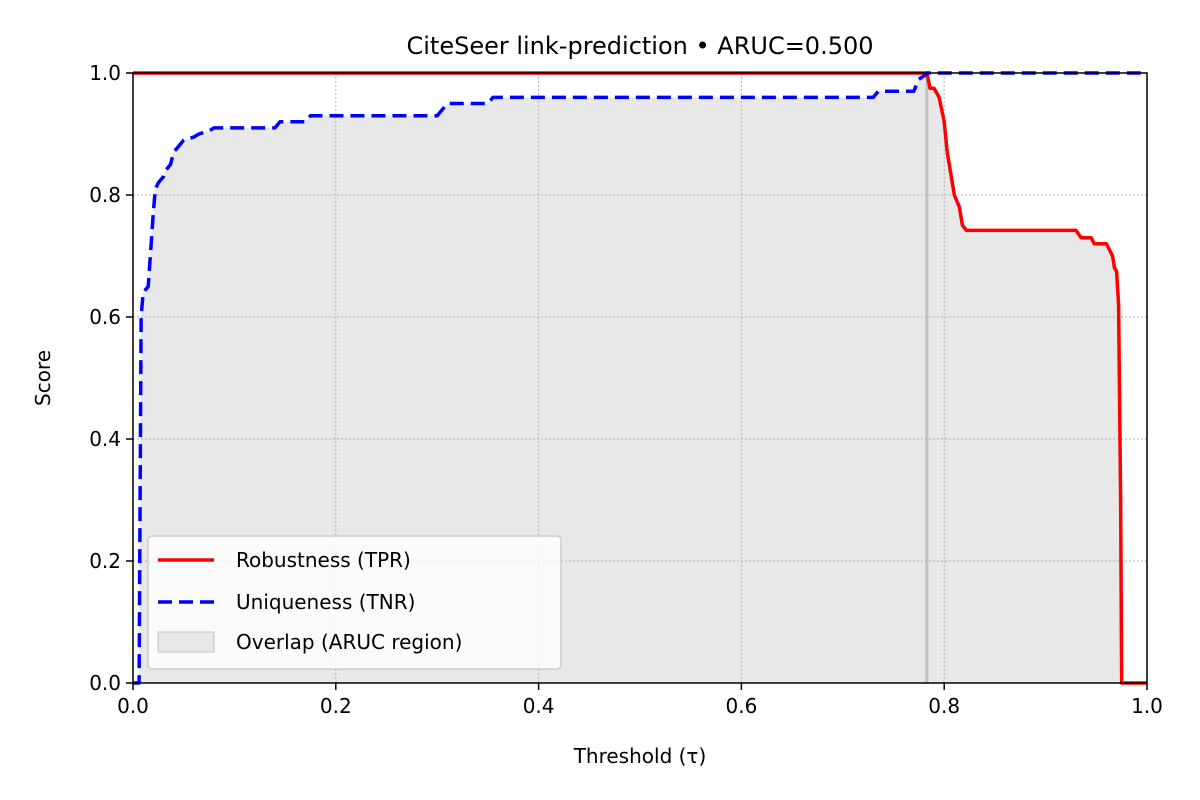  What do you see at coordinates (105, 439) in the screenshot?
I see `y-tick-label: 0.4` at bounding box center [105, 439].